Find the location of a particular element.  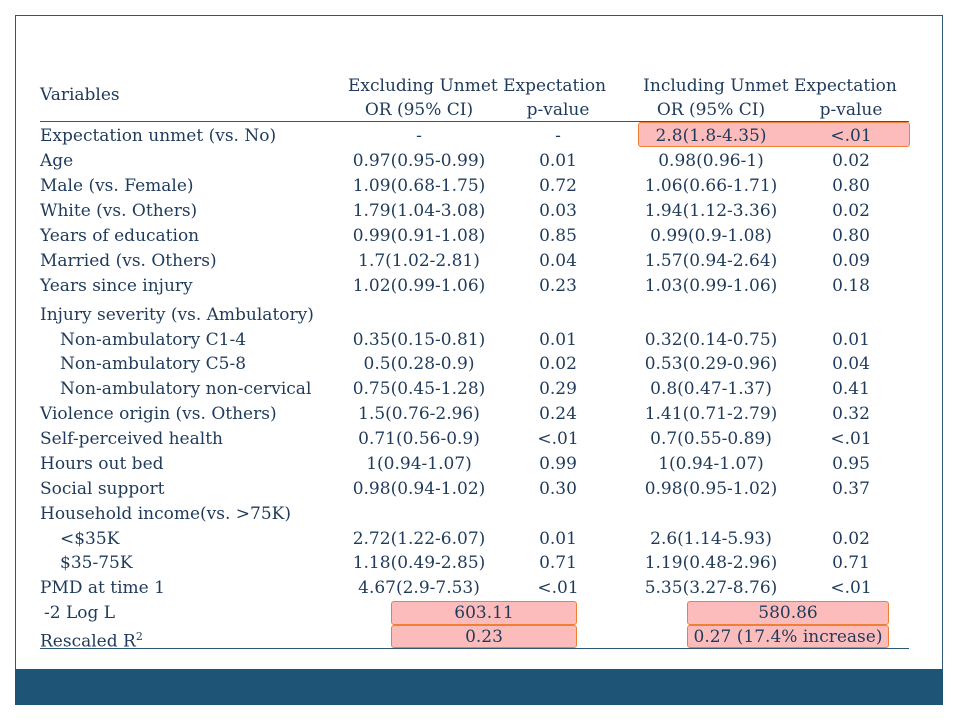

row-or-excluding: 2.72(1.22-6.07) is located at coordinates (419, 539).